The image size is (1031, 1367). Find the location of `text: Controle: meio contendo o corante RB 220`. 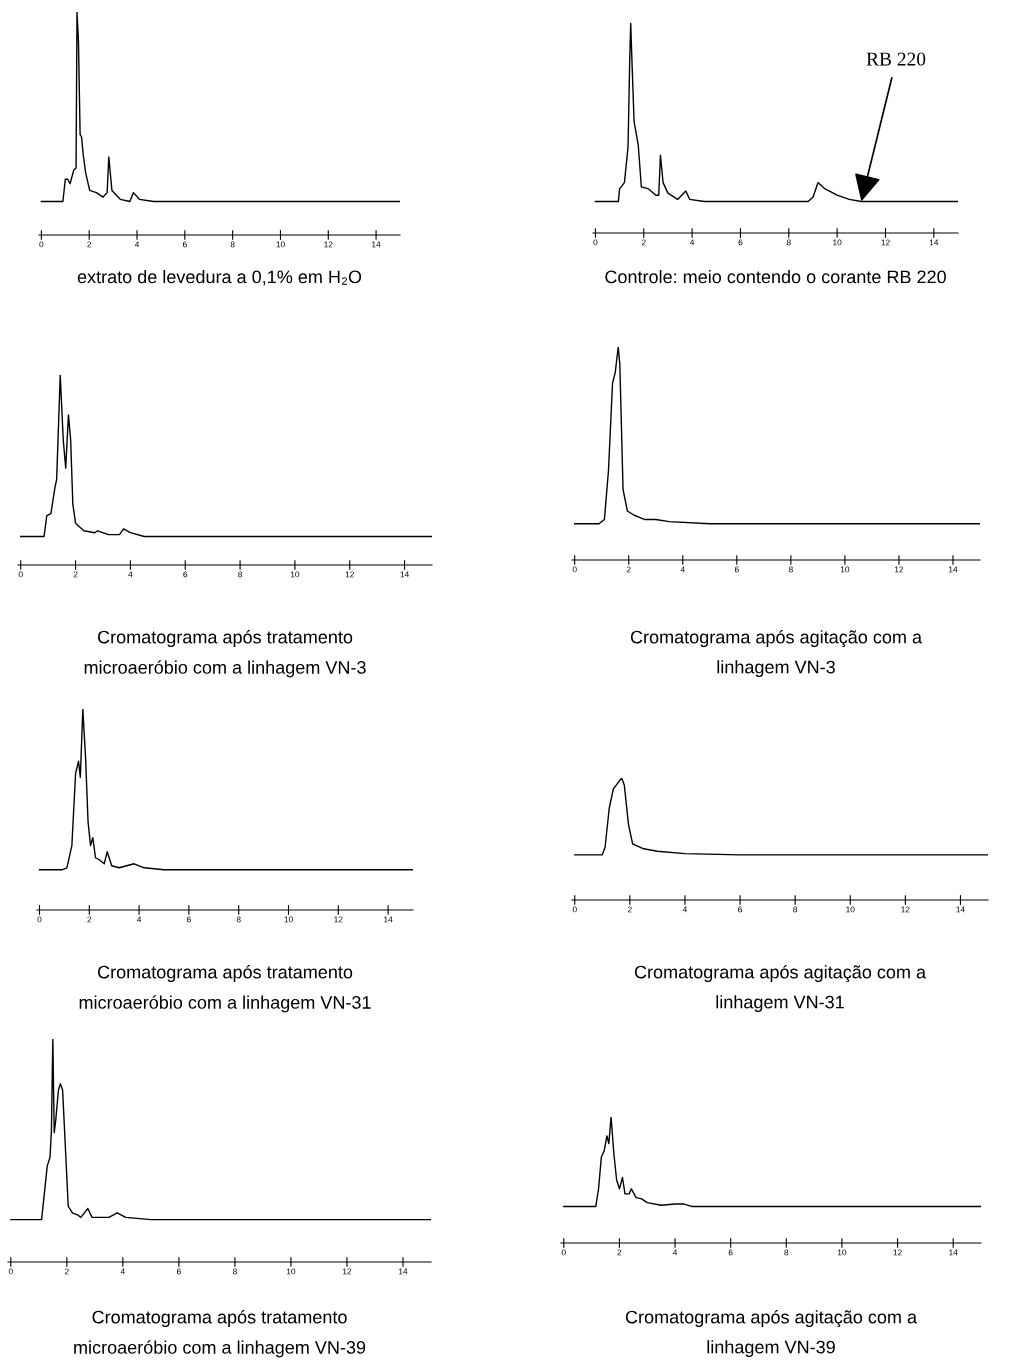

text: Controle: meio contendo o corante RB 220 is located at coordinates (775, 277).